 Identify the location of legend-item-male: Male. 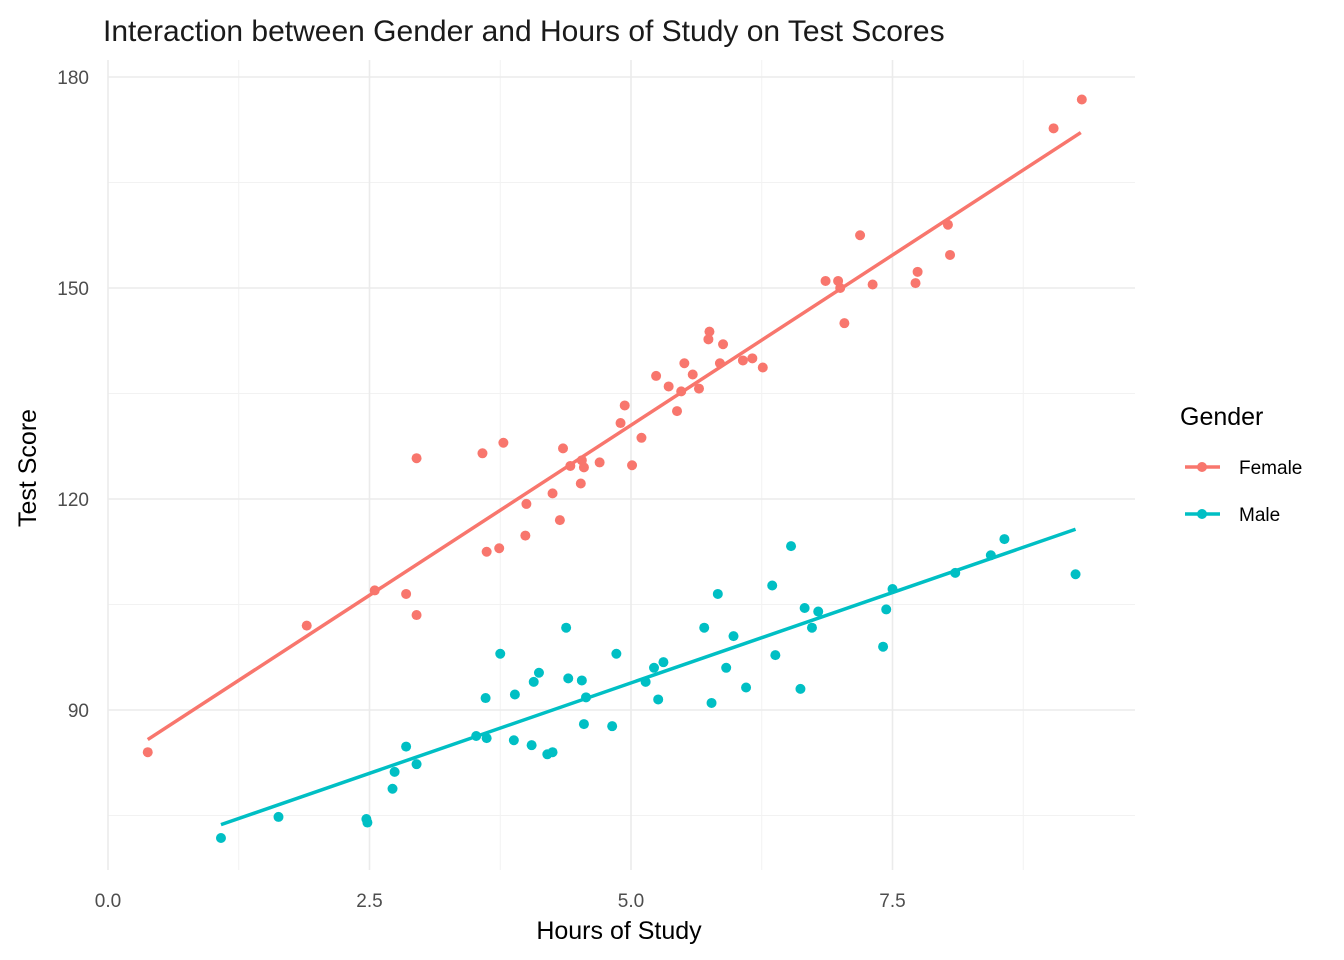
(1232, 515).